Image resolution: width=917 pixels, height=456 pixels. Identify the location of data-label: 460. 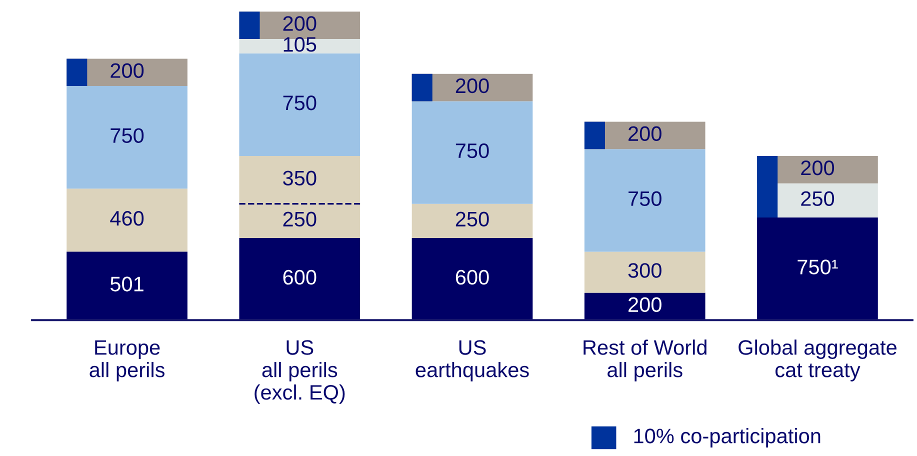
(127, 218).